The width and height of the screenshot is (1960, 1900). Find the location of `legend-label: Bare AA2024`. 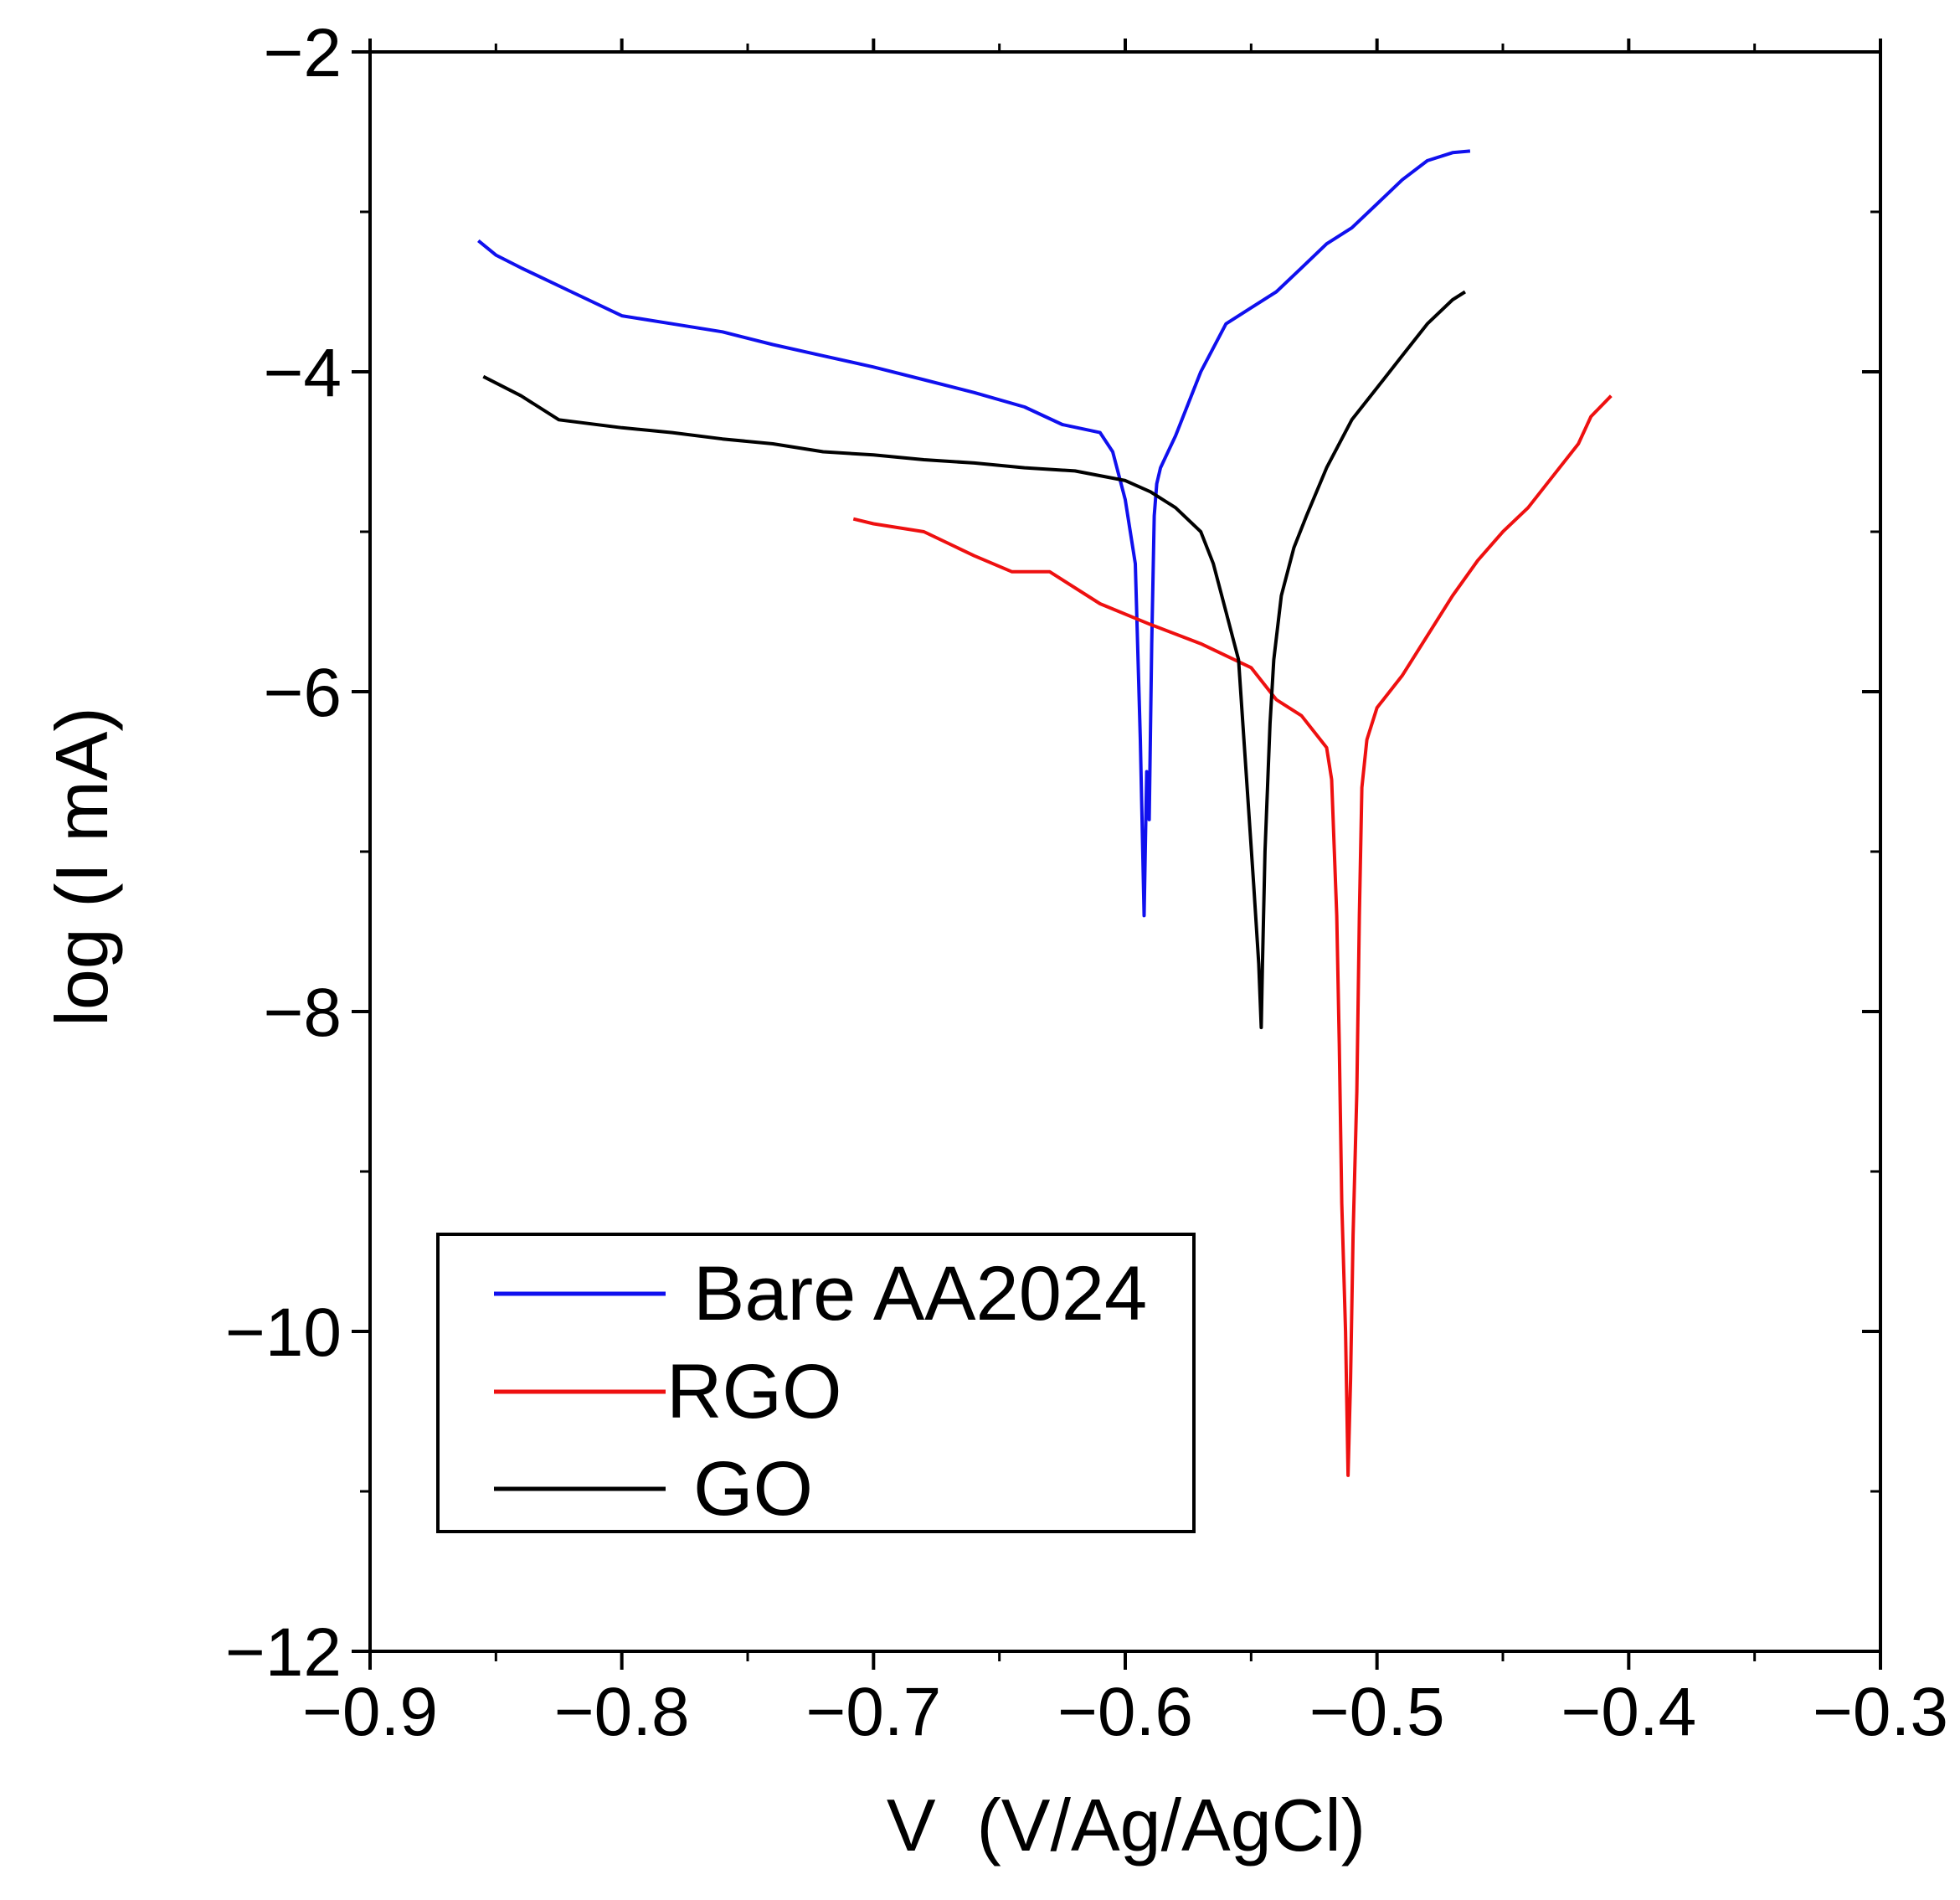

legend-label: Bare AA2024 is located at coordinates (920, 1293).